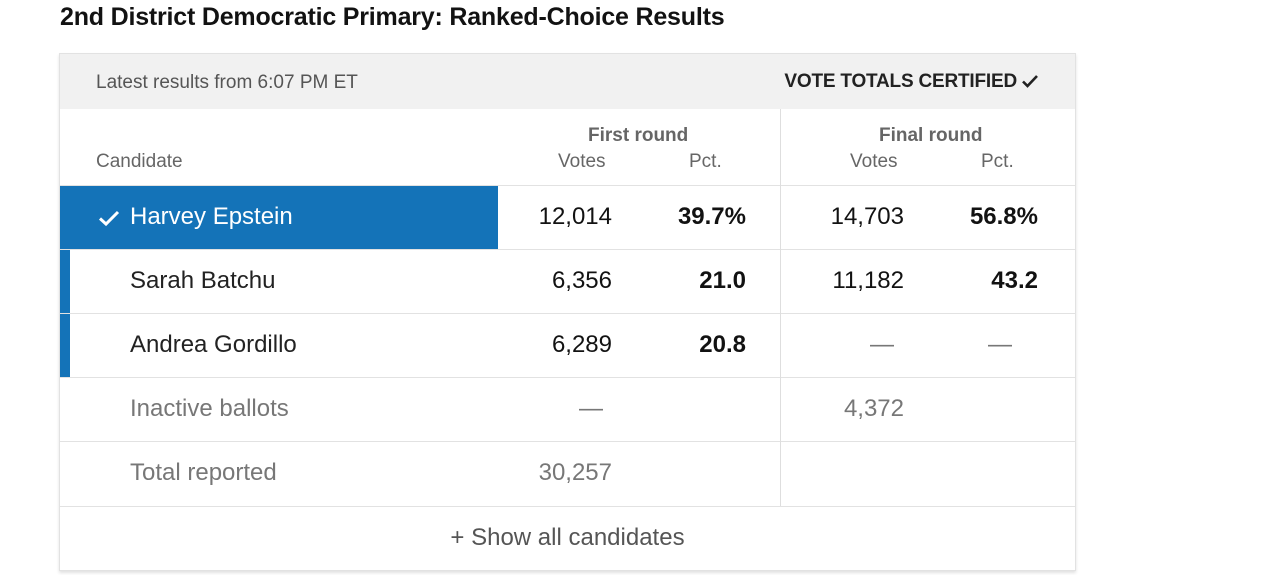 The image size is (1282, 575). I want to click on final-round-pct: 43.2, so click(1014, 280).